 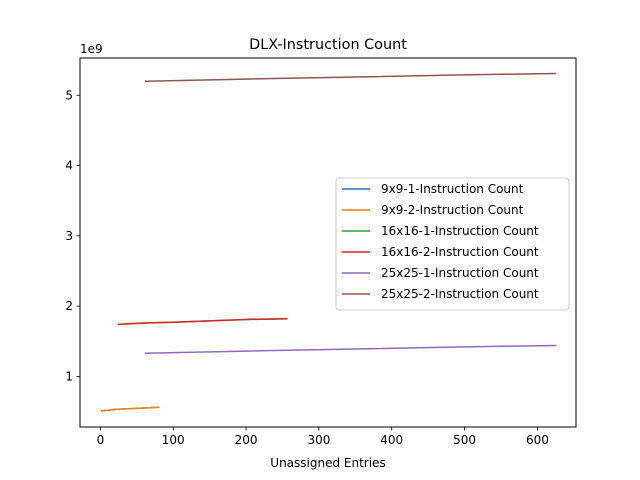 What do you see at coordinates (460, 231) in the screenshot?
I see `legend-entry-label: 16x16-1-Instruction Count` at bounding box center [460, 231].